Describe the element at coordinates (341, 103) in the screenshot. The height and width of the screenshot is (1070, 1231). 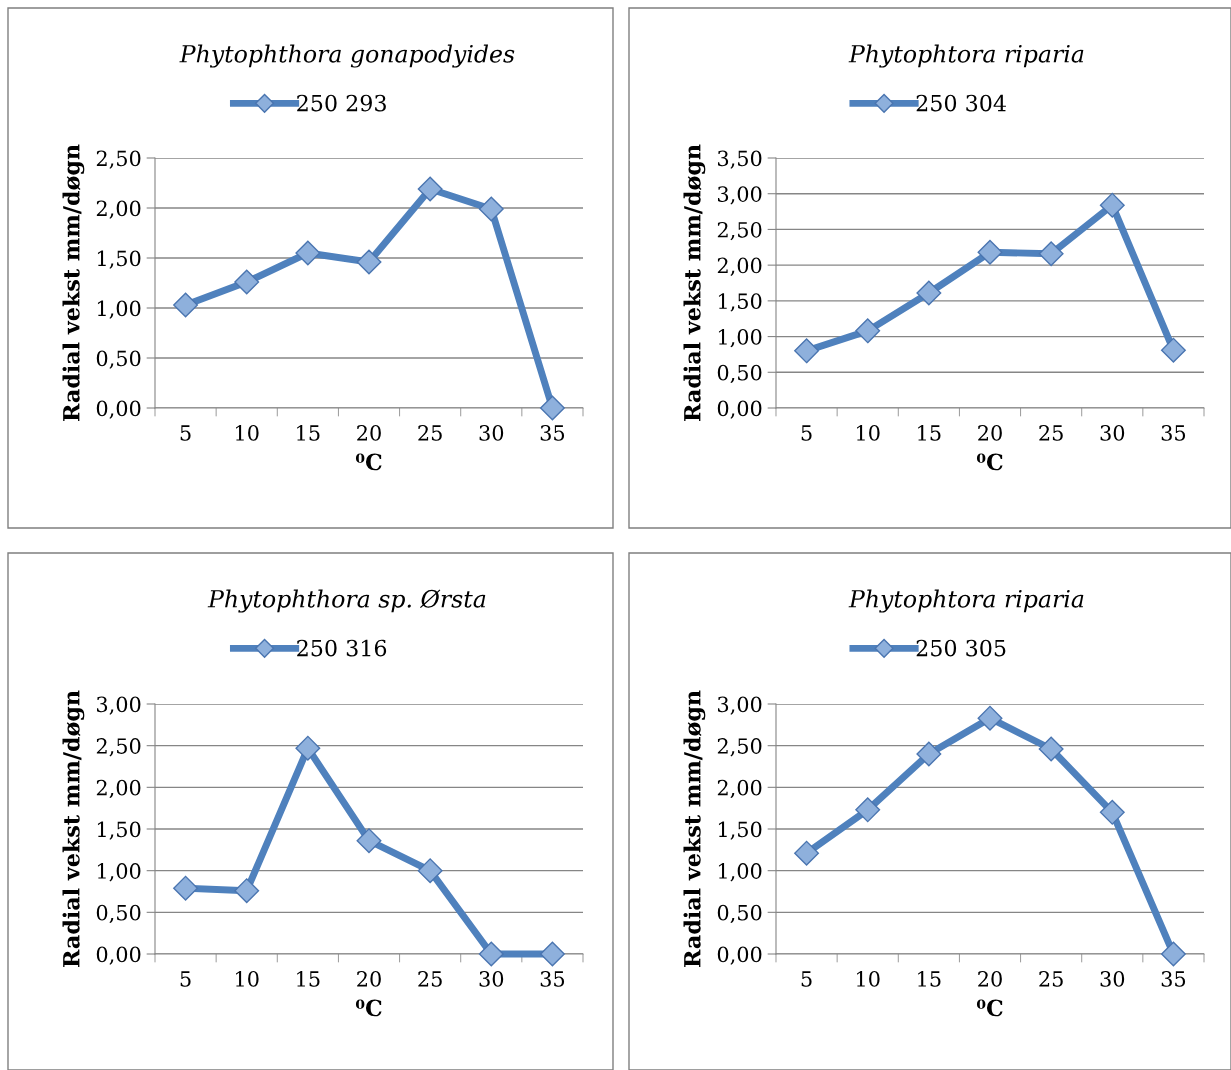
I see `legend-label: 250 293` at that location.